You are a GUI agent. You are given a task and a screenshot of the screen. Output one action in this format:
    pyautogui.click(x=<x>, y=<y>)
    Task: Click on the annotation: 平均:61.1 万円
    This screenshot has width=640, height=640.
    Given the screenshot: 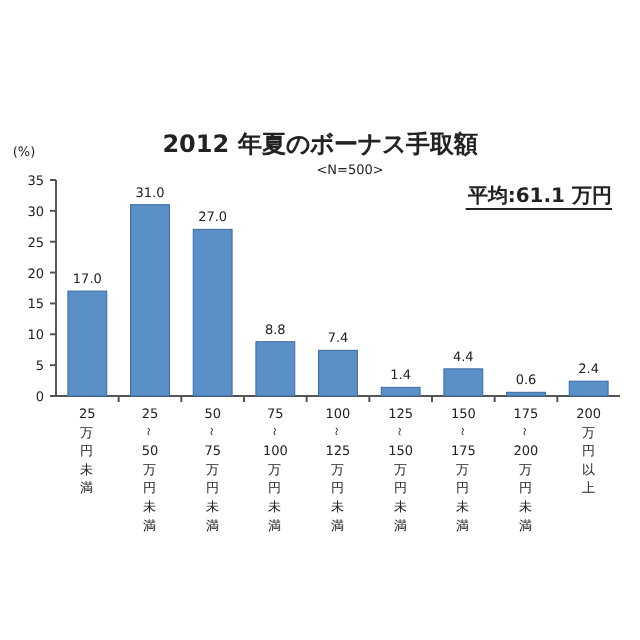 What is the action you would take?
    pyautogui.click(x=538, y=196)
    